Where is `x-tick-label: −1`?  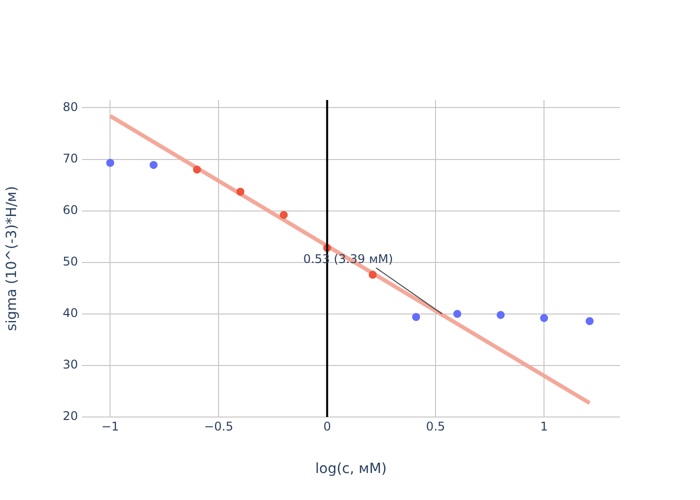 x-tick-label: −1 is located at coordinates (110, 426).